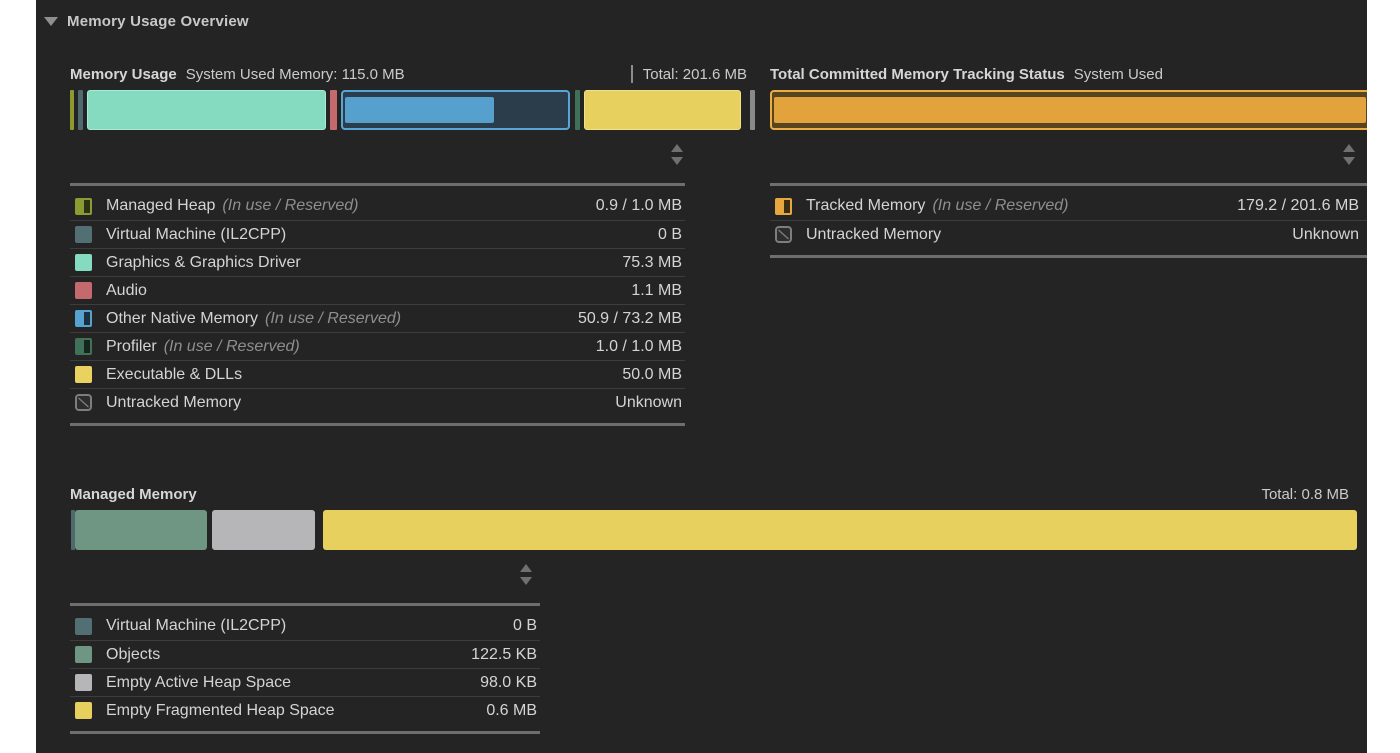  I want to click on bar-segment-empty-active-heap, so click(263, 530).